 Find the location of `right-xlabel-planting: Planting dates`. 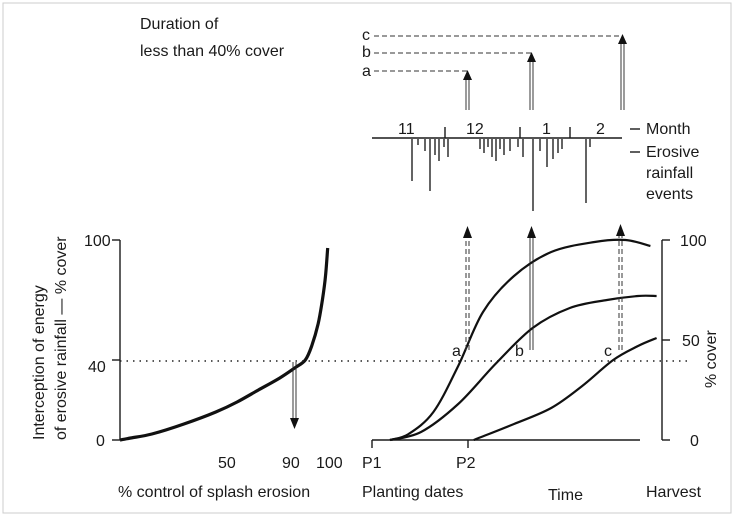

right-xlabel-planting: Planting dates is located at coordinates (412, 492).